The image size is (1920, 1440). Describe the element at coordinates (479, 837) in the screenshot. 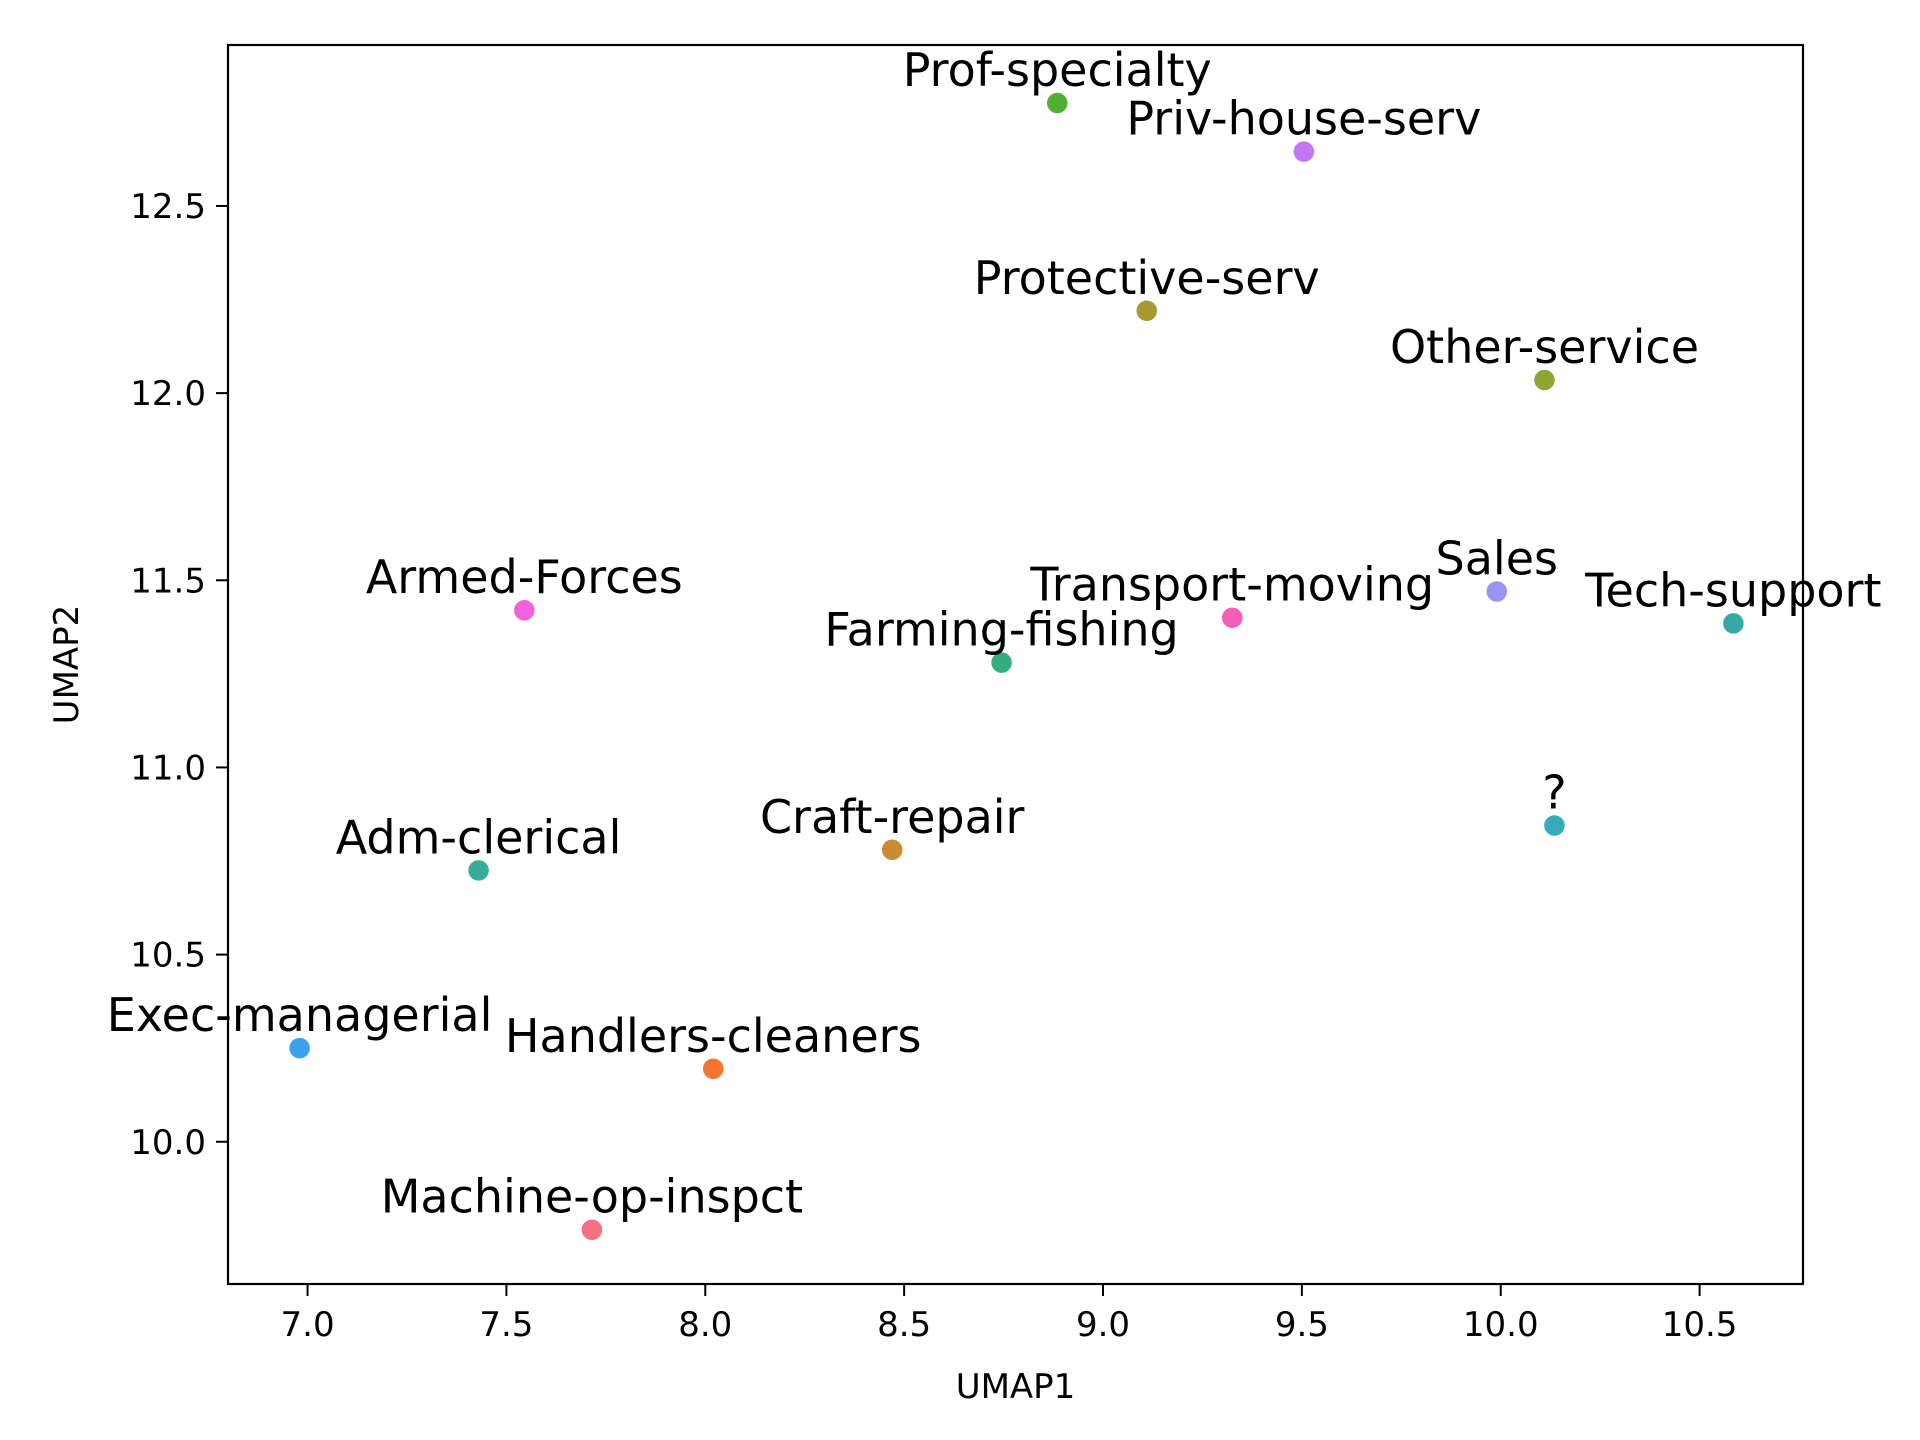

I see `point-label: Adm-clerical` at that location.